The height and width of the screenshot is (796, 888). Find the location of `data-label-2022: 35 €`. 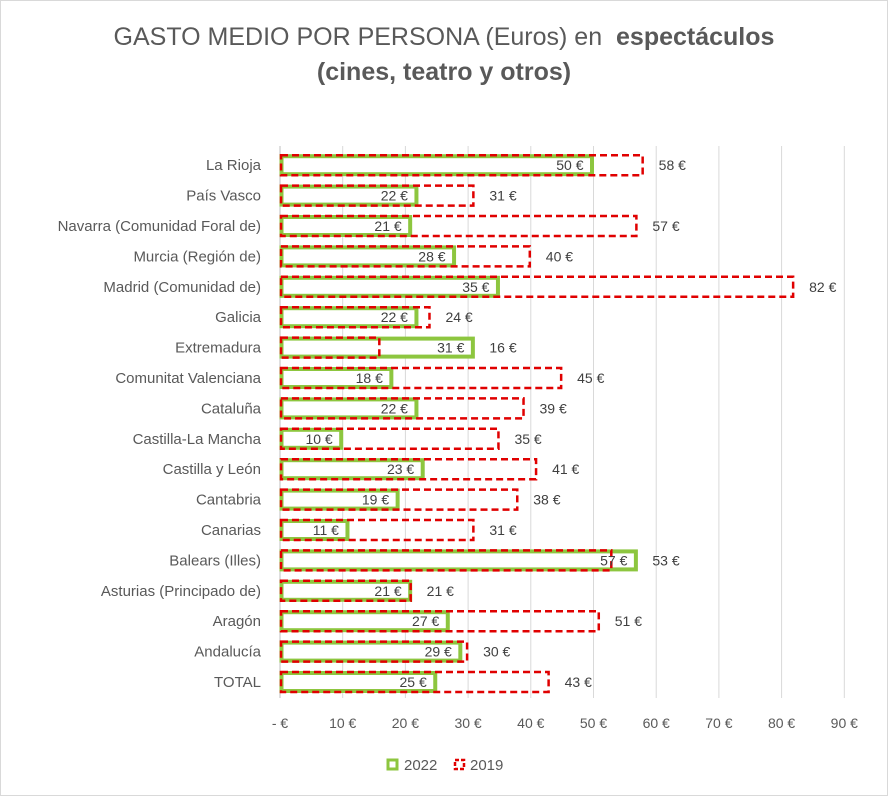

data-label-2022: 35 € is located at coordinates (475, 287).